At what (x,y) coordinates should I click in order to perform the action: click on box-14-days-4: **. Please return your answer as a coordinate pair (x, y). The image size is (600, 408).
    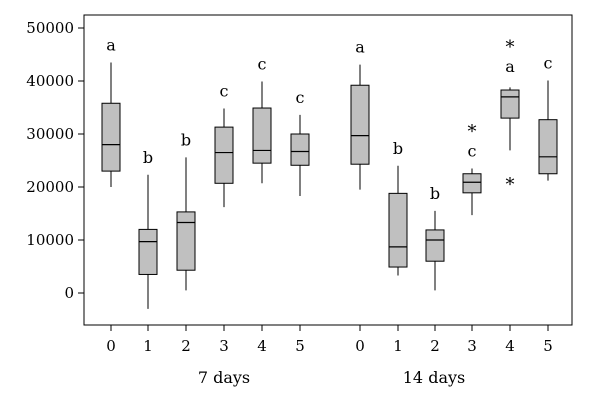
    Looking at the image, I should click on (510, 116).